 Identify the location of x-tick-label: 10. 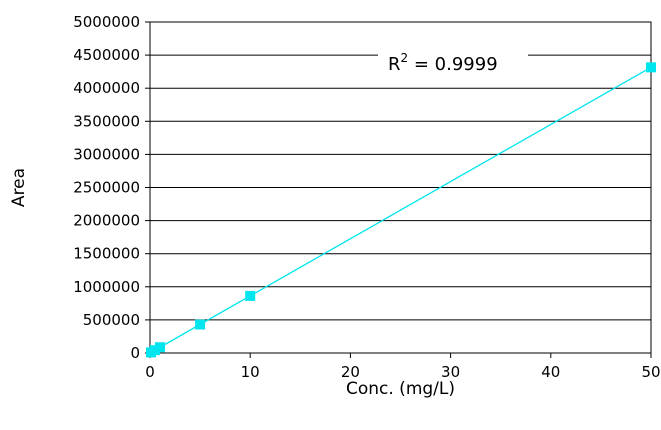
(250, 372).